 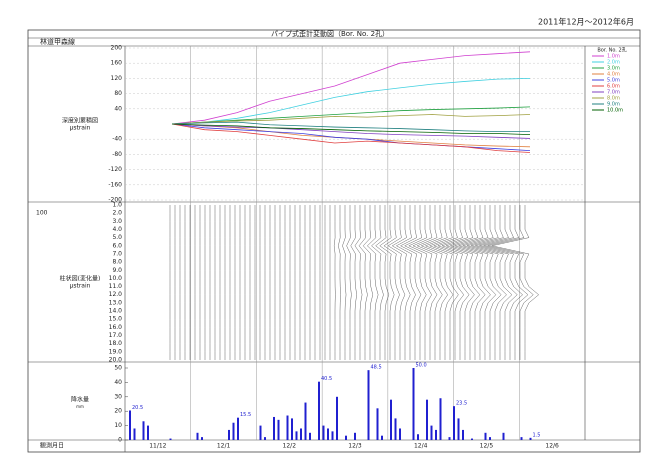 I want to click on depth-label: 18.0, so click(x=116, y=343).